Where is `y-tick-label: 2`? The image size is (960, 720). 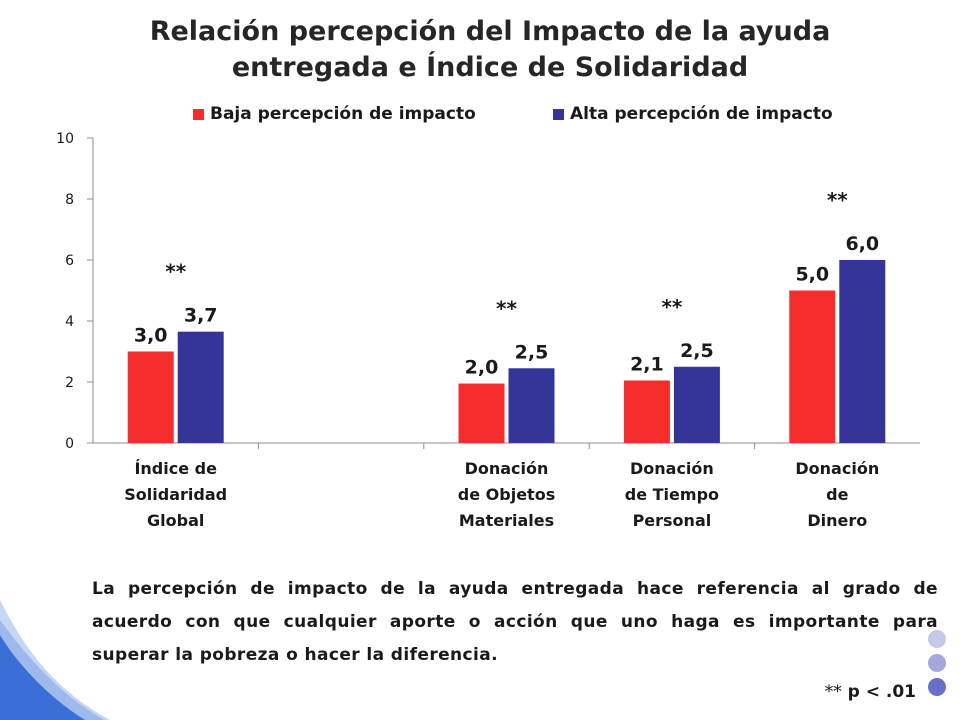
y-tick-label: 2 is located at coordinates (69, 383).